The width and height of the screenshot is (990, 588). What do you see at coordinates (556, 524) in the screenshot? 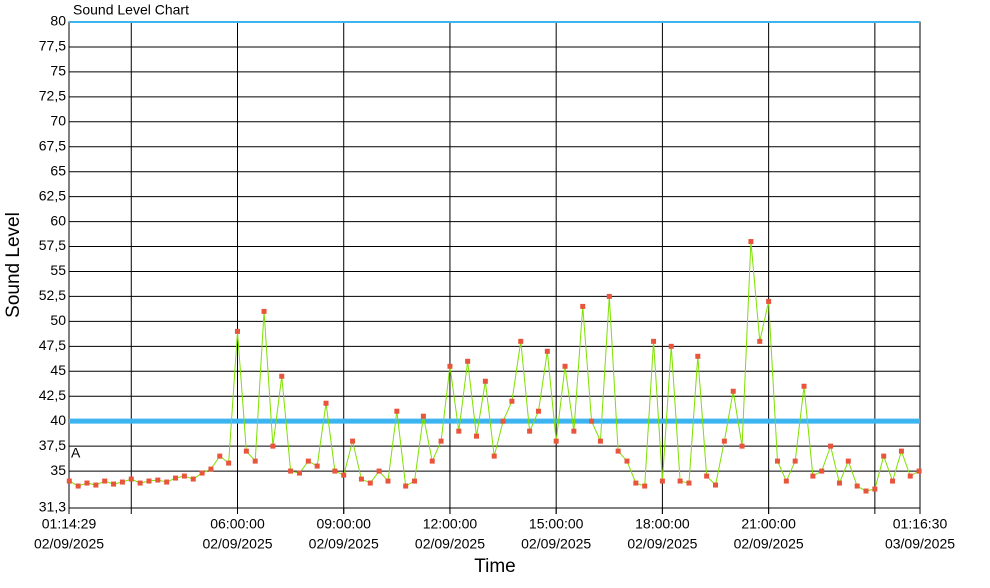
I see `x-tick-label: 15:00:00` at bounding box center [556, 524].